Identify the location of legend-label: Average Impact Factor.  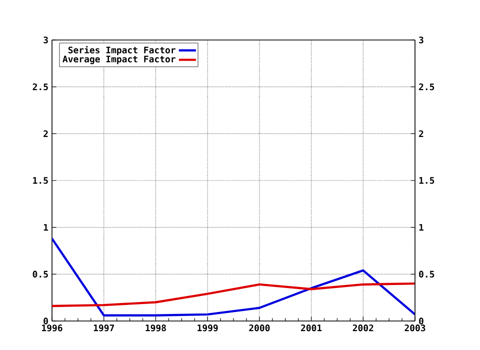
(119, 60).